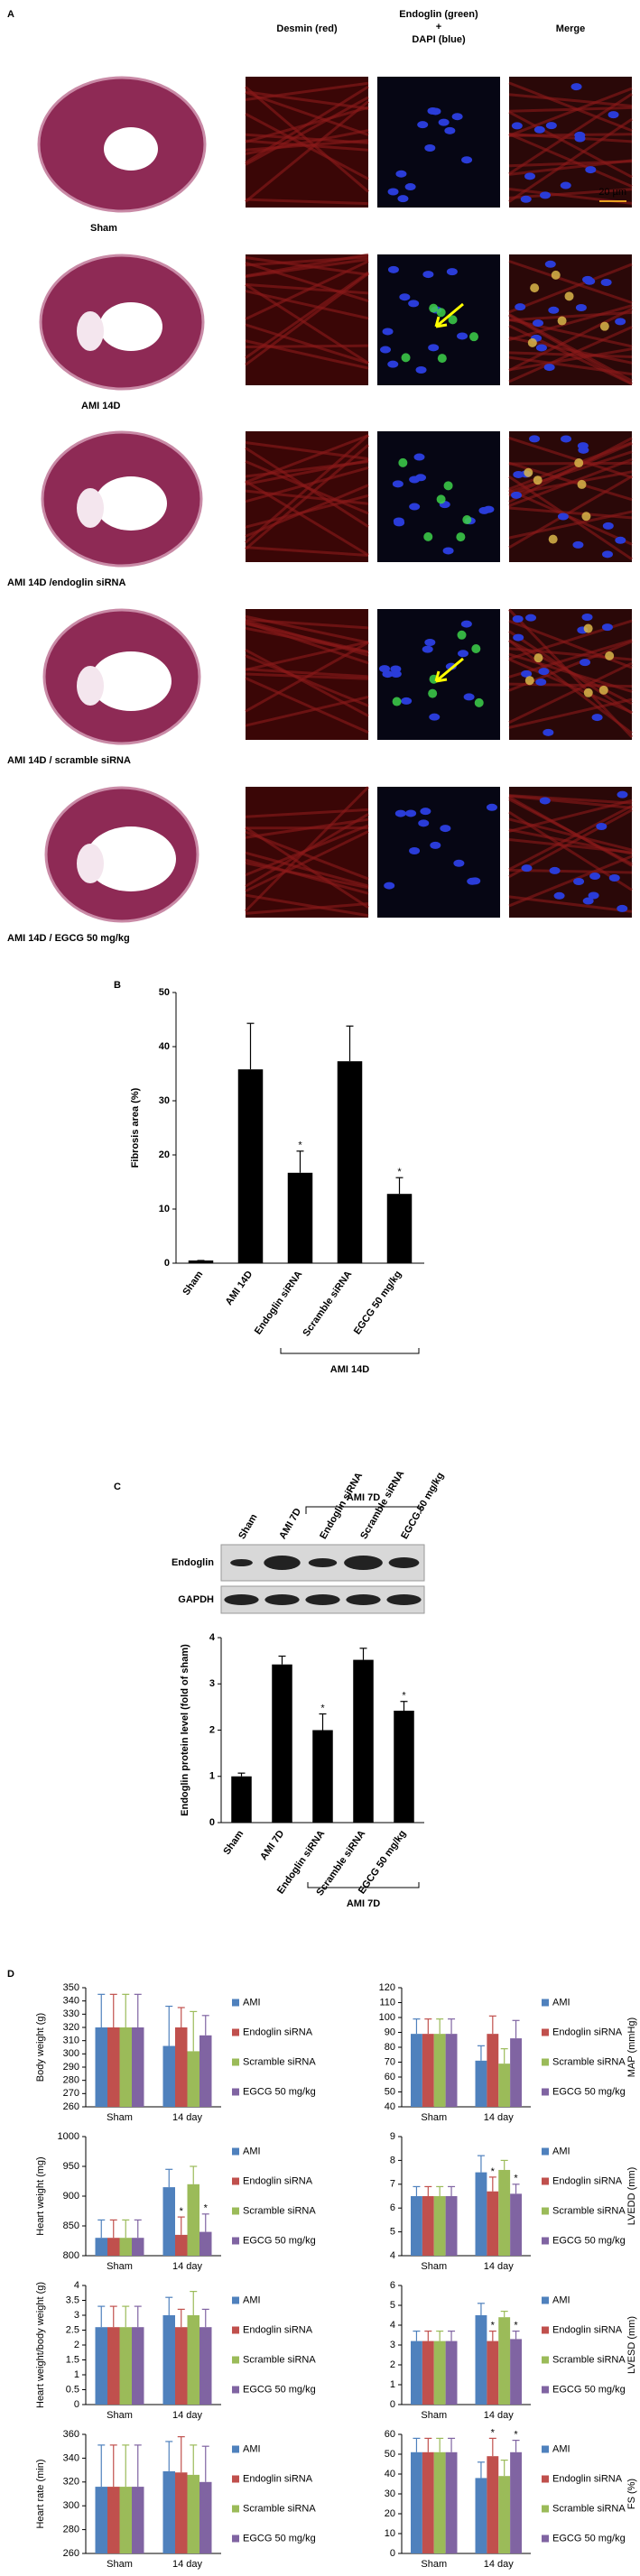 The height and width of the screenshot is (2576, 640). What do you see at coordinates (387, 2017) in the screenshot?
I see `y-tick-label: 100` at bounding box center [387, 2017].